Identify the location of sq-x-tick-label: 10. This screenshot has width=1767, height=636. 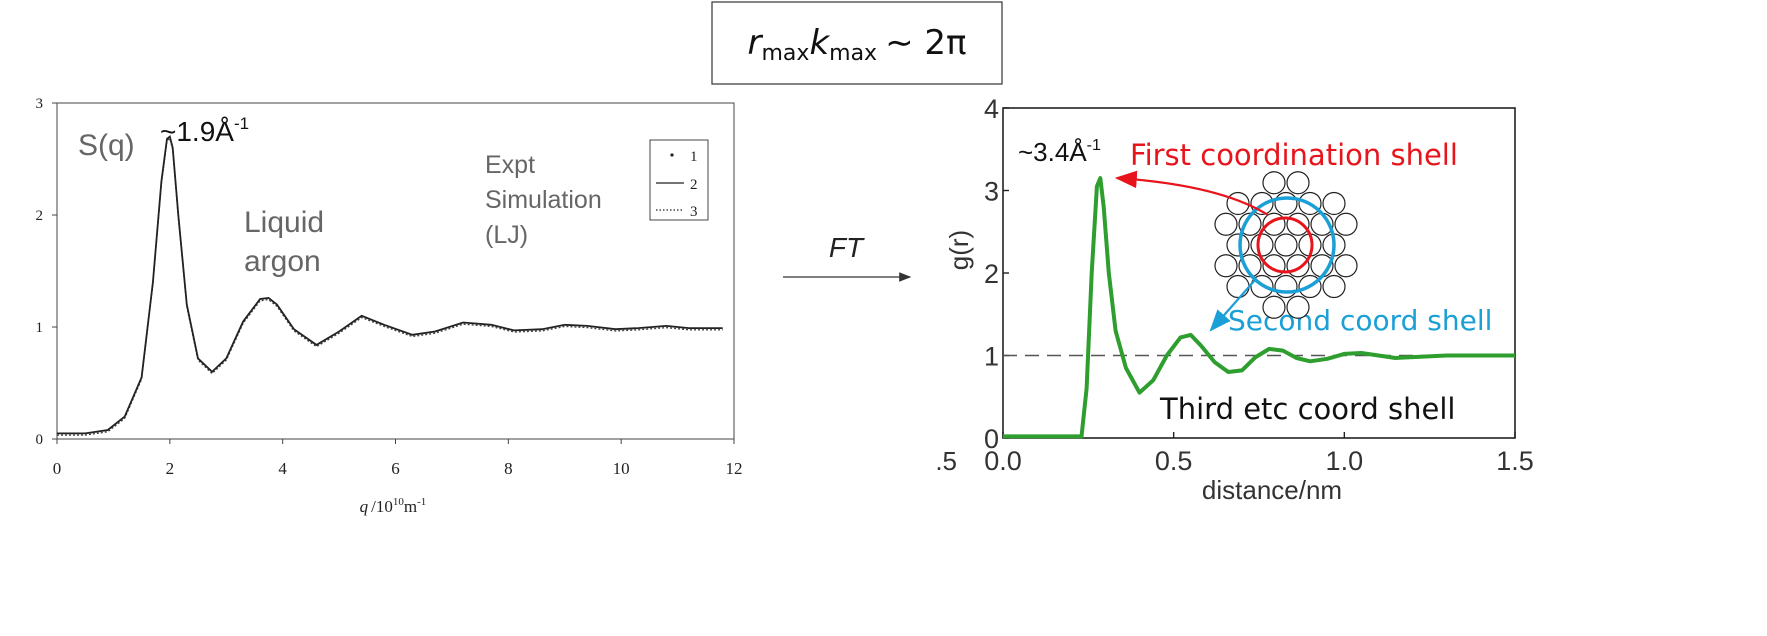
(621, 468).